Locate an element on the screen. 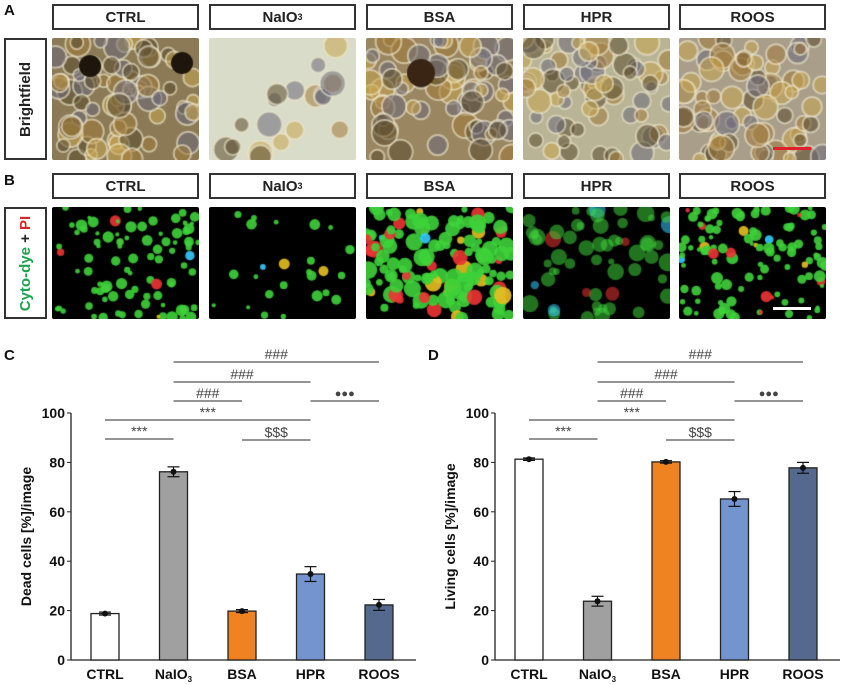 The width and height of the screenshot is (841, 685). fluorescence-image-naio is located at coordinates (282, 263).